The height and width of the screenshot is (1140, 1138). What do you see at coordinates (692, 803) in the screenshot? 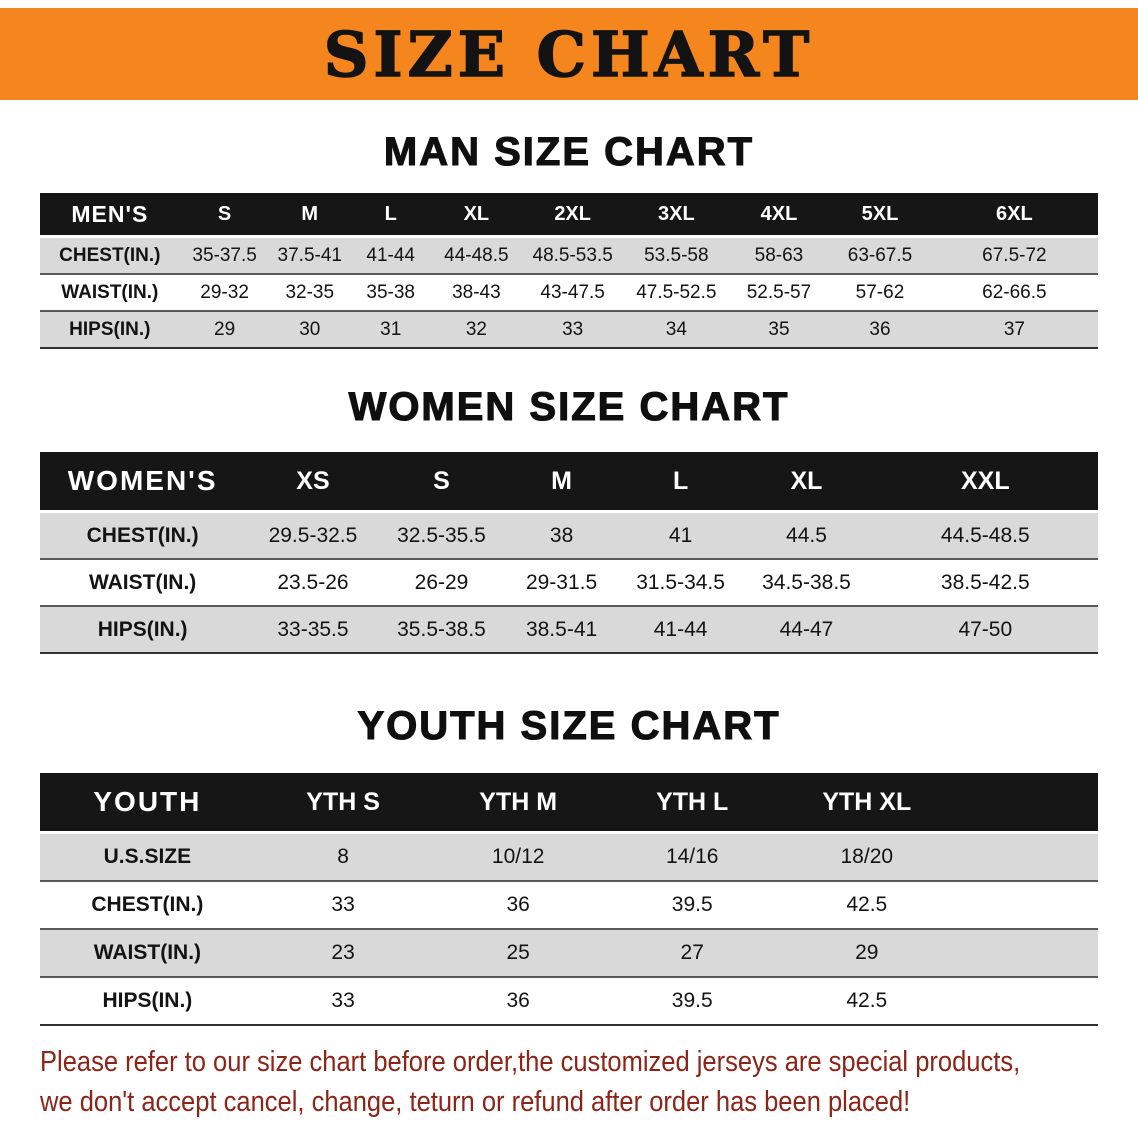
I see `size-column-header: YTH L` at bounding box center [692, 803].